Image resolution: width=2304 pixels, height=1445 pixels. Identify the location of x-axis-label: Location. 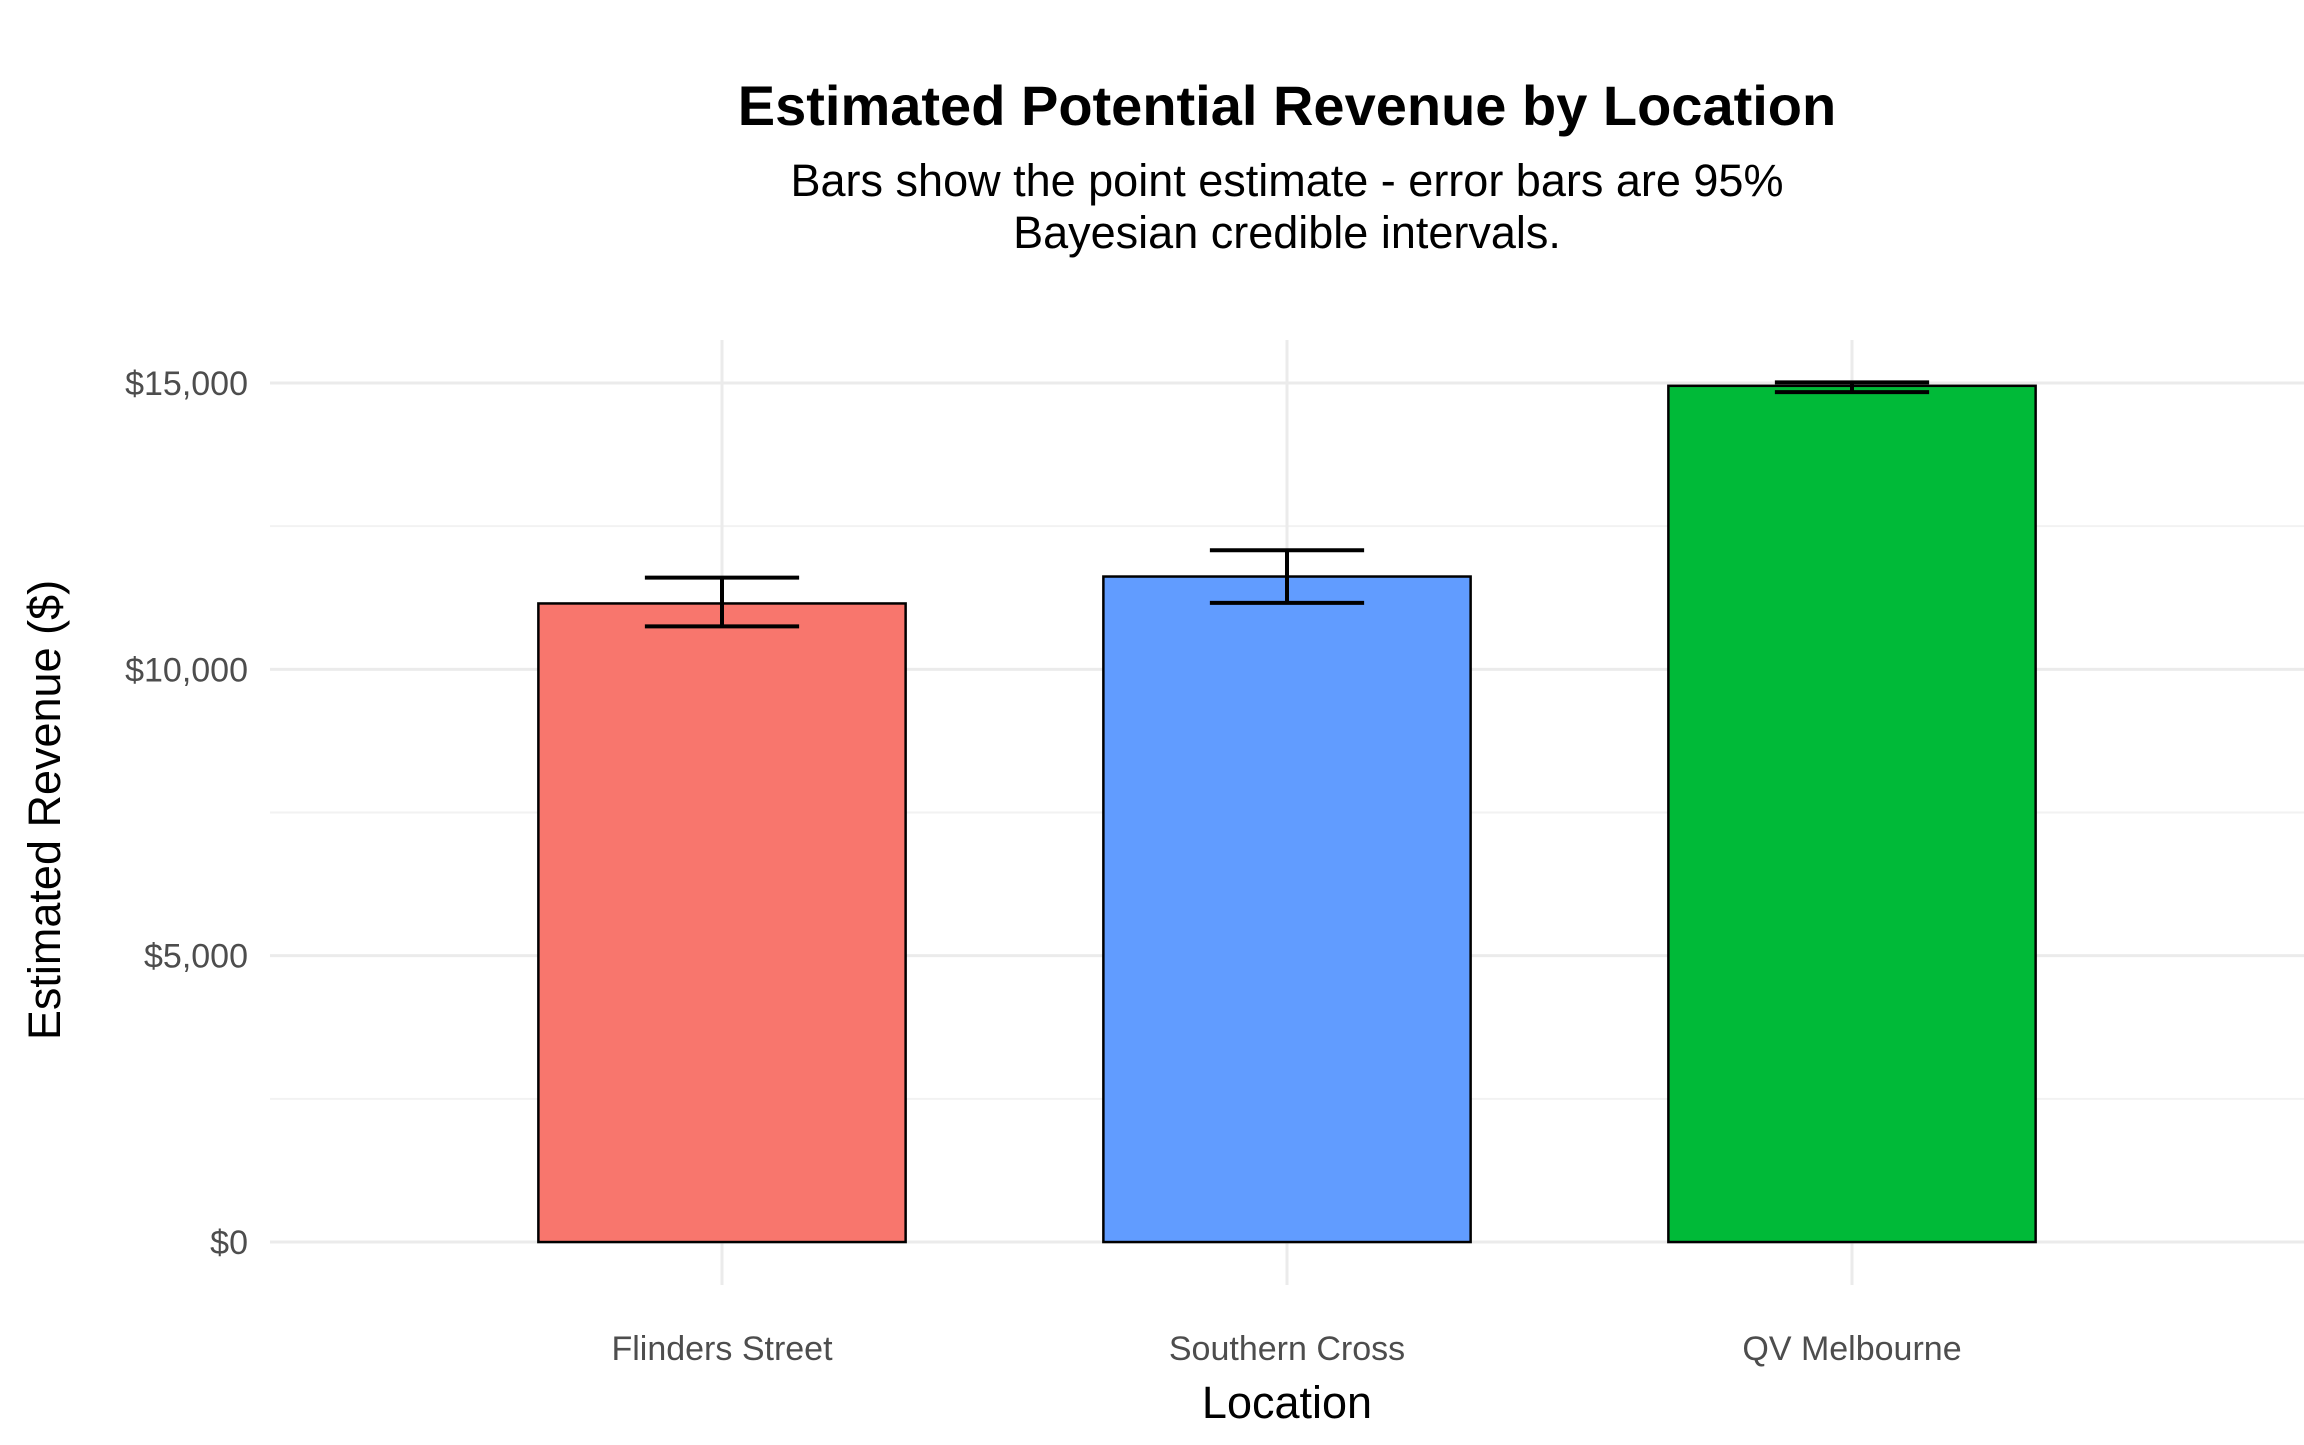
(1287, 1402).